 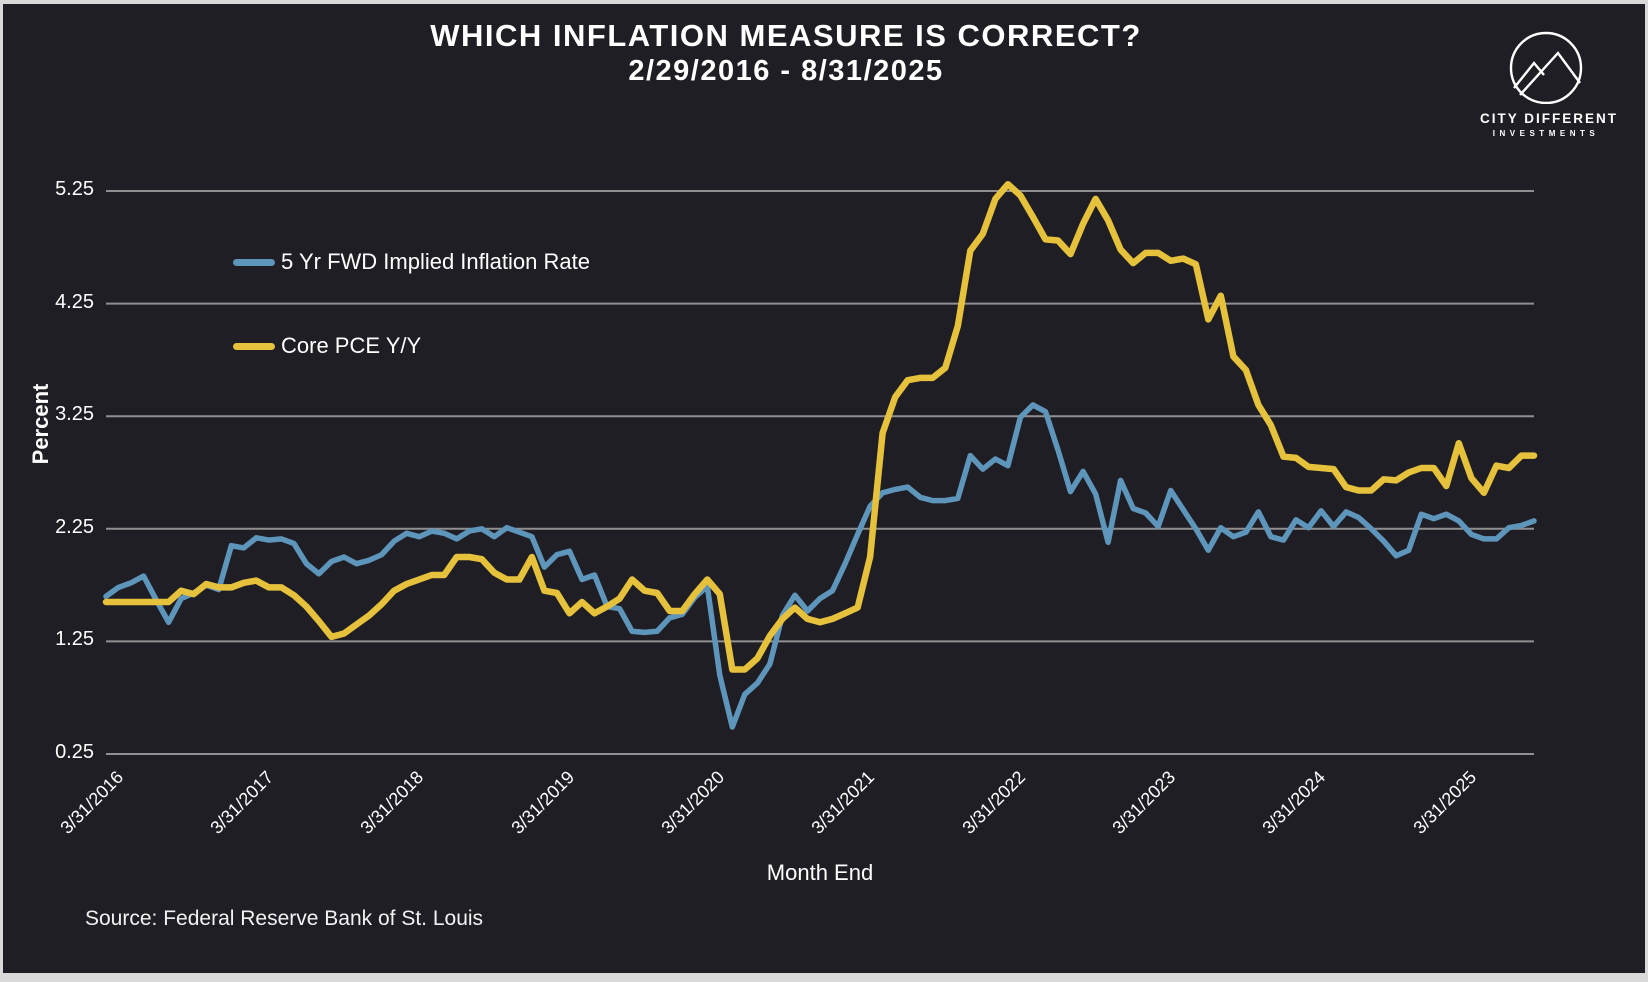 I want to click on y-tick-label: 4.25, so click(x=74, y=302).